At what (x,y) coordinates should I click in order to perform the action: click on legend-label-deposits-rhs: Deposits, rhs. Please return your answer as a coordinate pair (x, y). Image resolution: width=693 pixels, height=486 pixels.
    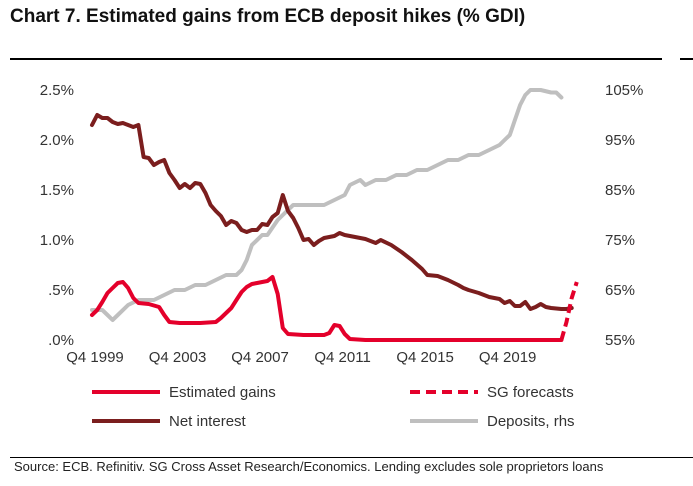
    Looking at the image, I should click on (531, 421).